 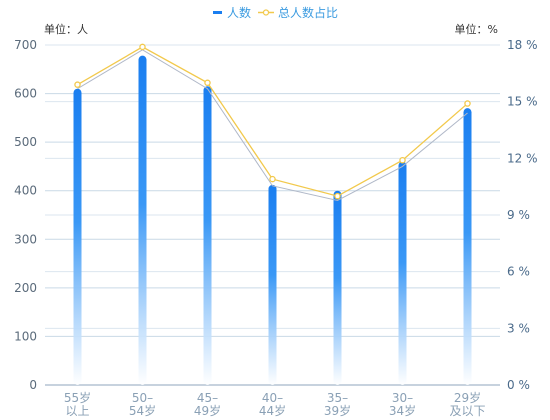 What do you see at coordinates (522, 102) in the screenshot?
I see `right-tick-label: 15 %` at bounding box center [522, 102].